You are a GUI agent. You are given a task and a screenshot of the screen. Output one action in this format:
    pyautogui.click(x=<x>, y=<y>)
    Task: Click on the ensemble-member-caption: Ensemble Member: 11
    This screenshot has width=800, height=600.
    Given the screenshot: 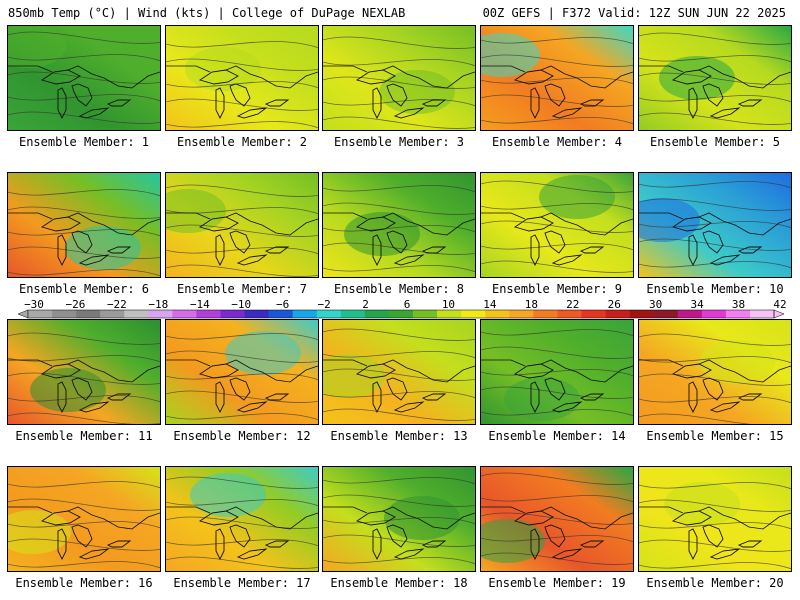 What is the action you would take?
    pyautogui.click(x=84, y=436)
    